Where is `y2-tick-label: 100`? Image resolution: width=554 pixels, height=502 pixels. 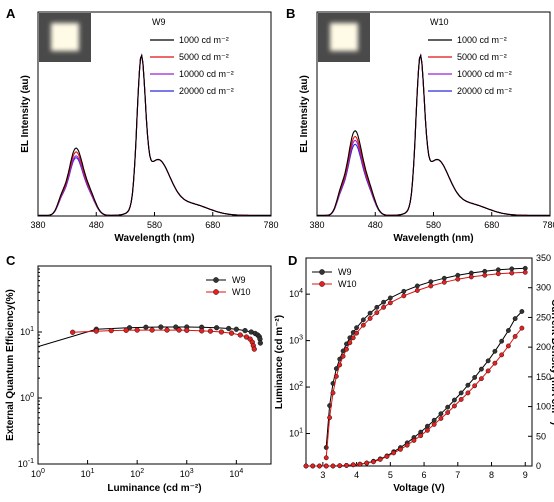
y2-tick-label: 100 is located at coordinates (543, 407).